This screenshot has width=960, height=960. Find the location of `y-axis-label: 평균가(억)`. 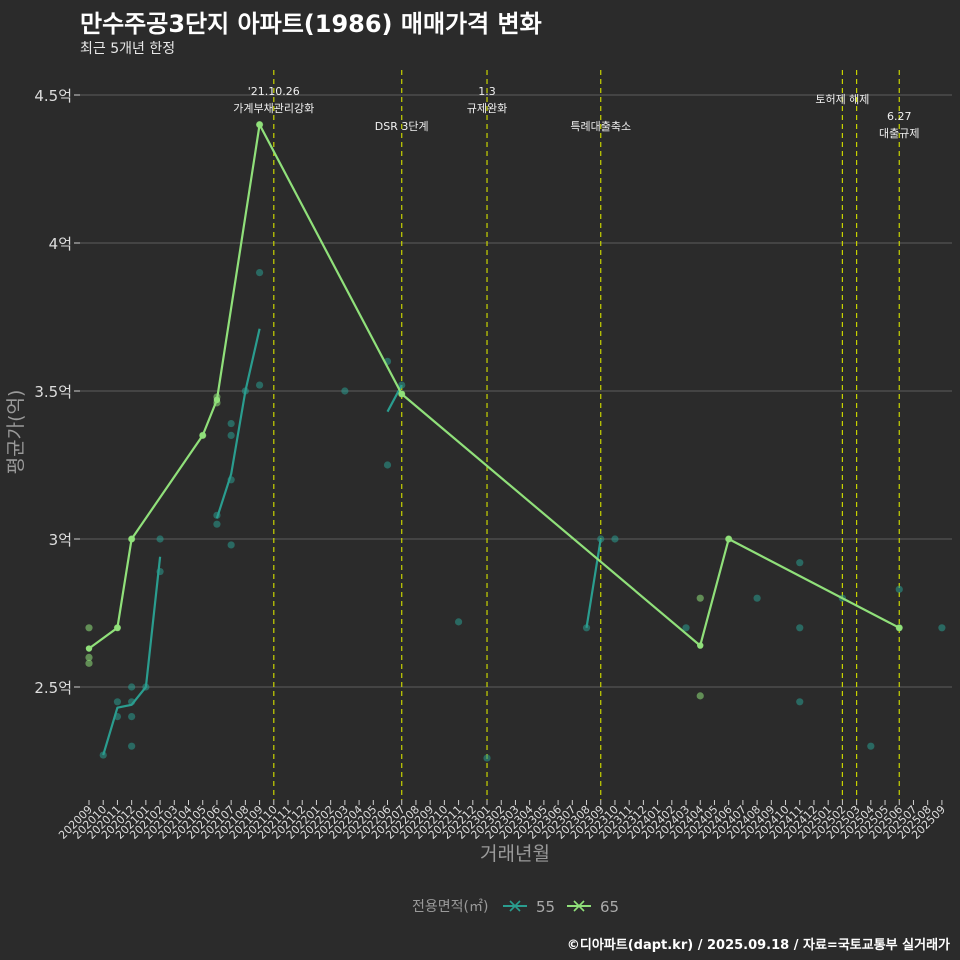

y-axis-label: 평균가(억) is located at coordinates (16, 432).